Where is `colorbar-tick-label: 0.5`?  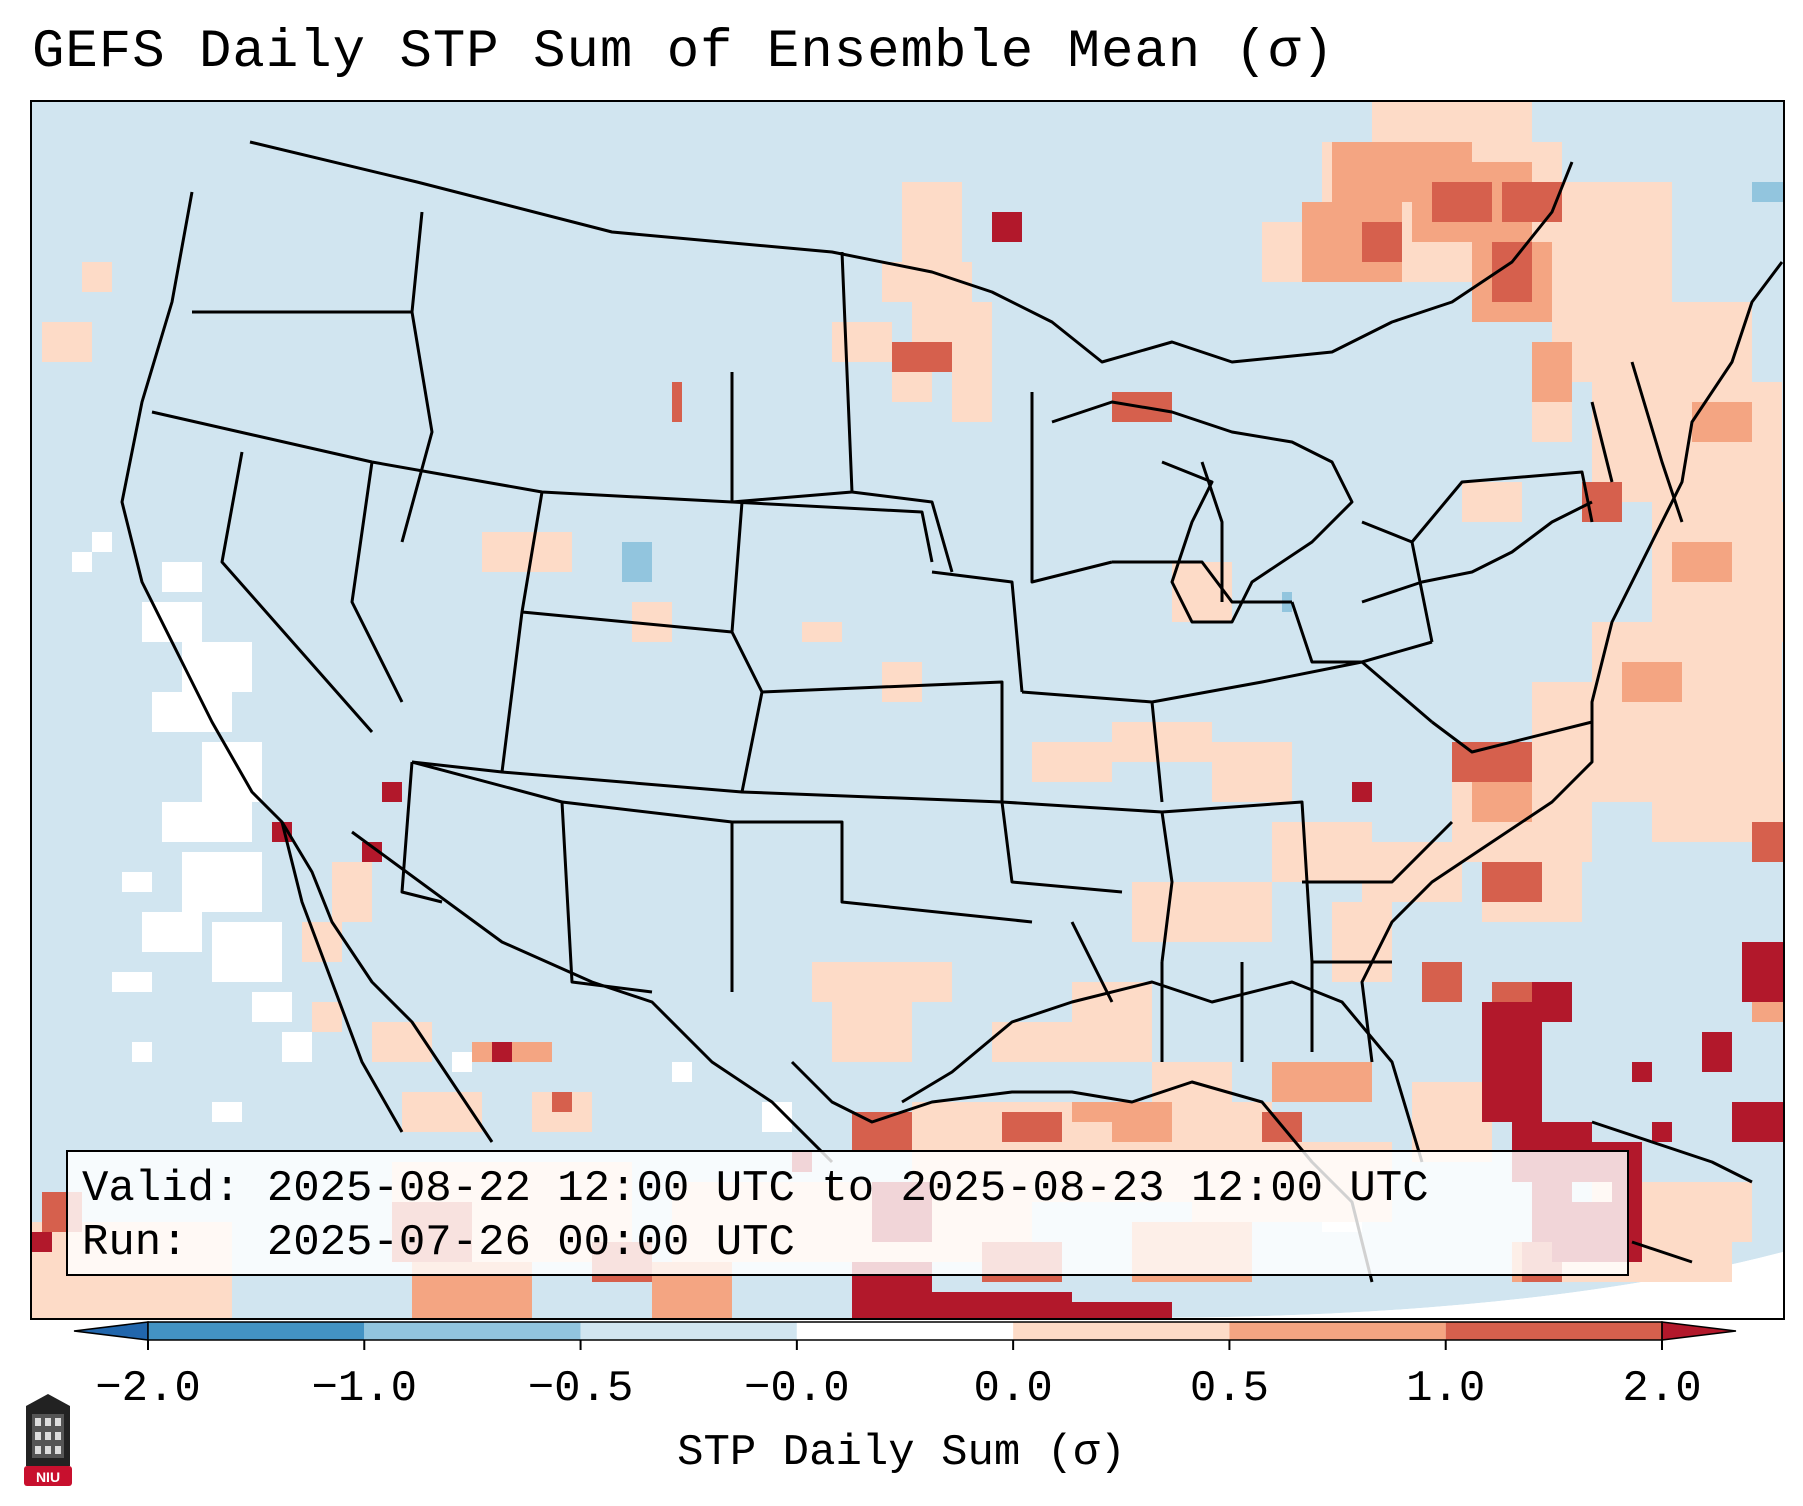 colorbar-tick-label: 0.5 is located at coordinates (1229, 1389).